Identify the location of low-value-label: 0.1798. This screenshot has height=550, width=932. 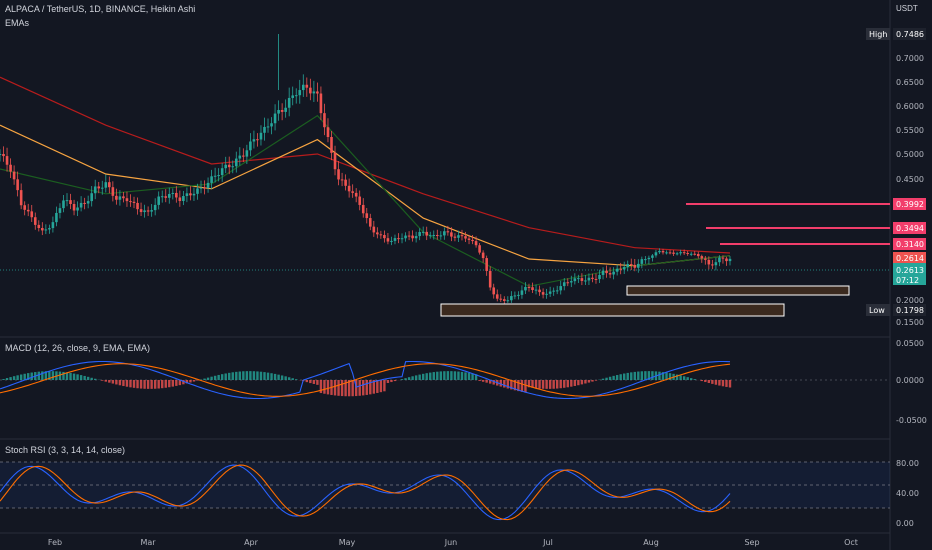
(910, 310).